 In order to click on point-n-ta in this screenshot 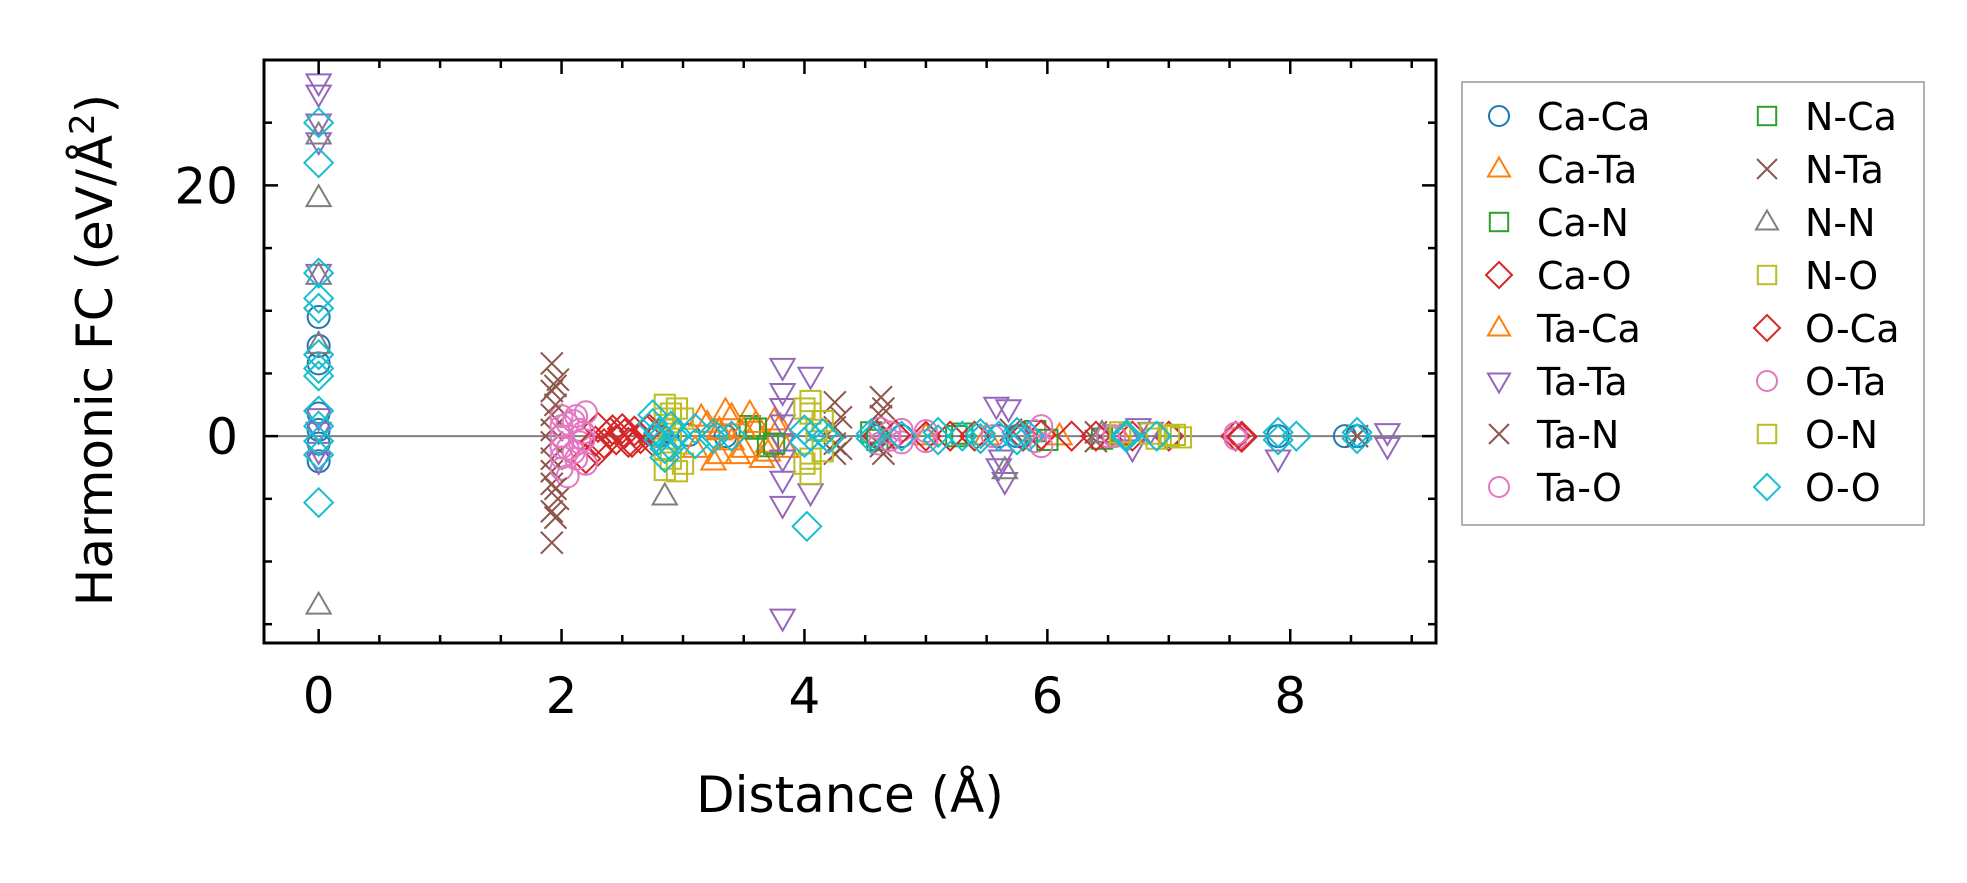, I will do `click(555, 517)`.